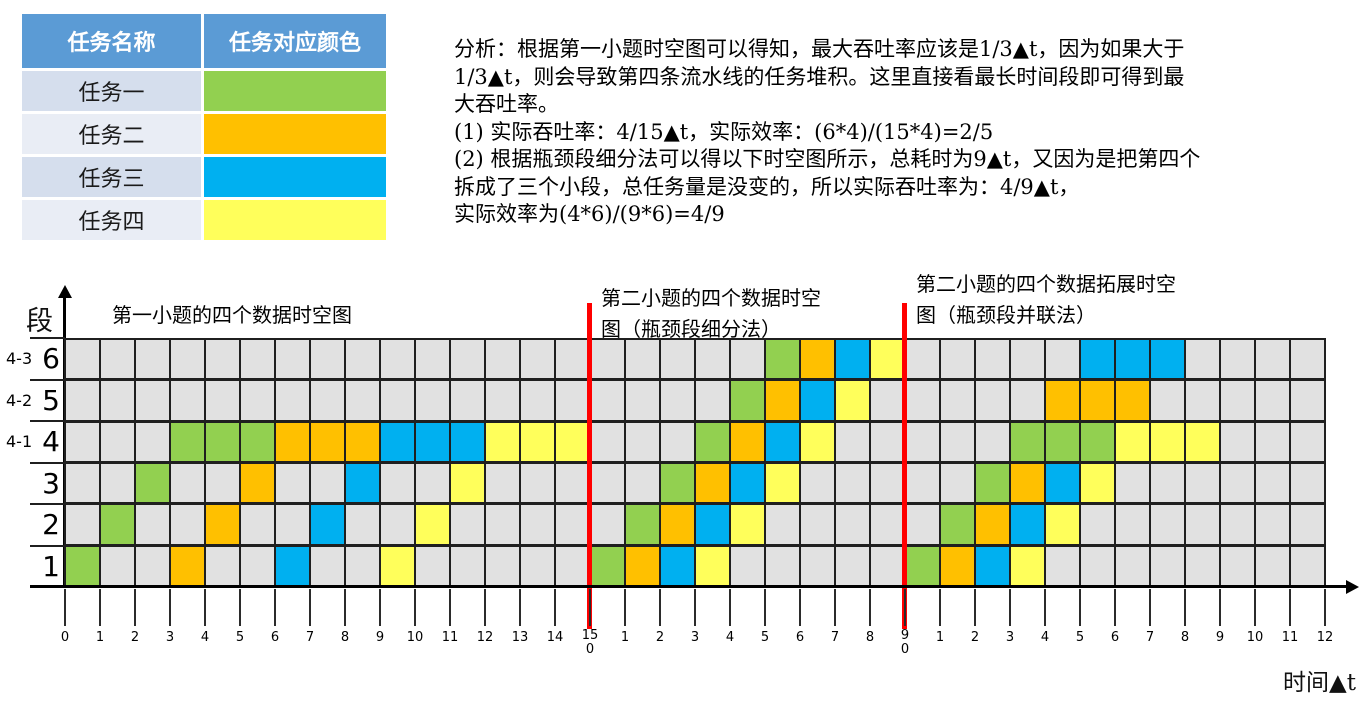 The image size is (1369, 708). Describe the element at coordinates (415, 637) in the screenshot. I see `tick-label: 10` at that location.